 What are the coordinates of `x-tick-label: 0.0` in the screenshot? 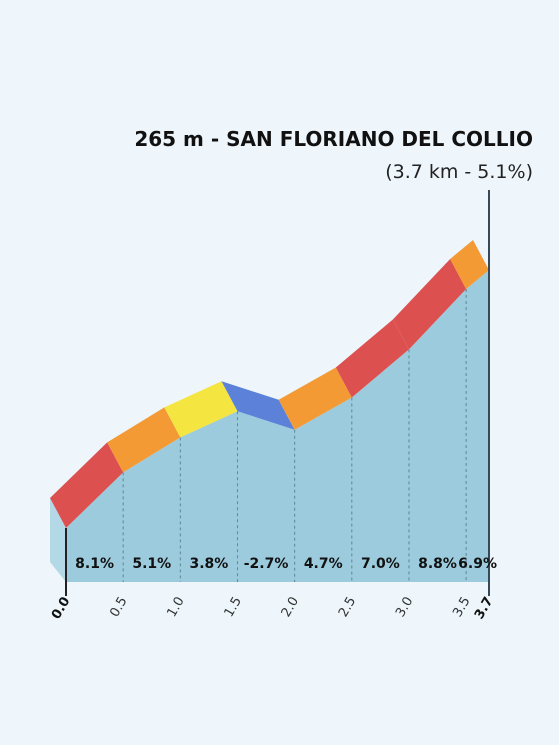 It's located at (61, 608).